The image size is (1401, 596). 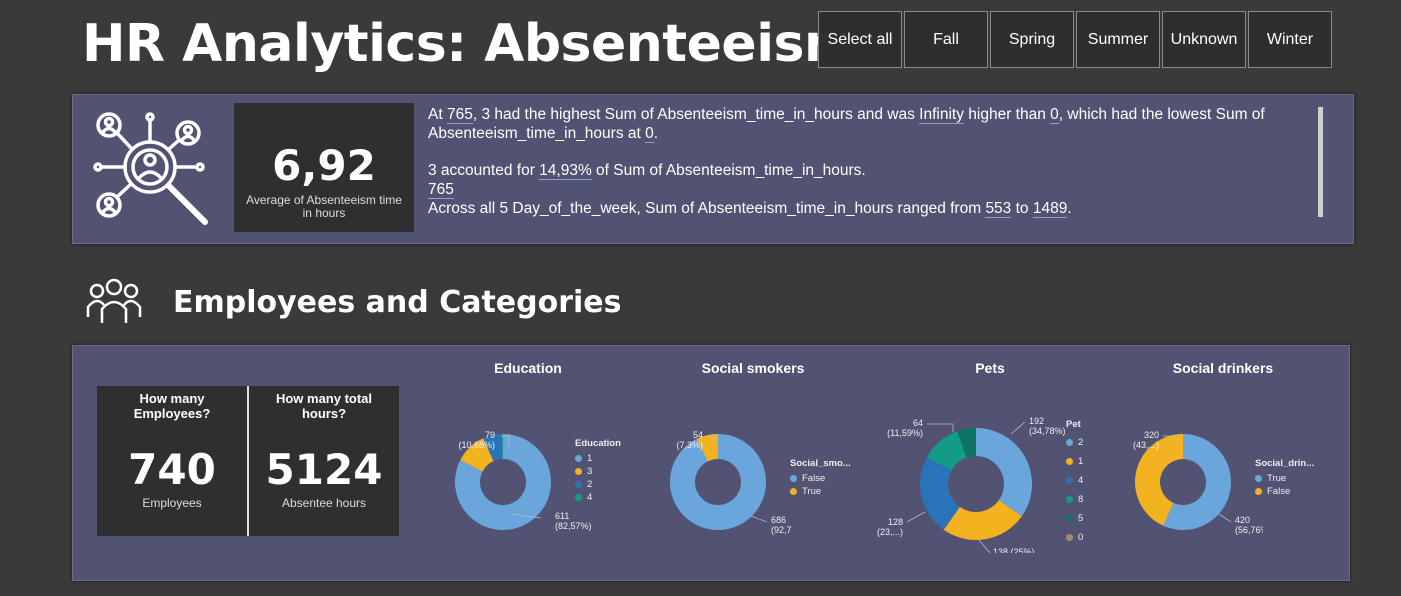 I want to click on value-highlight: 0, so click(x=649, y=134).